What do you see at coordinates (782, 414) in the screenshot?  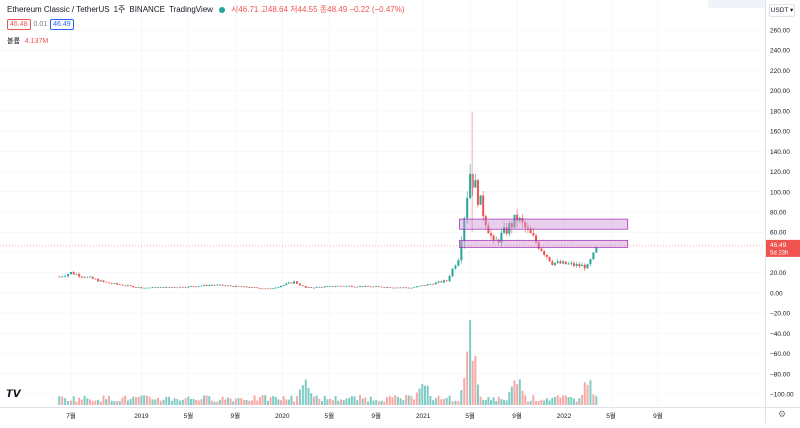 I see `gear-icon: ⚙` at bounding box center [782, 414].